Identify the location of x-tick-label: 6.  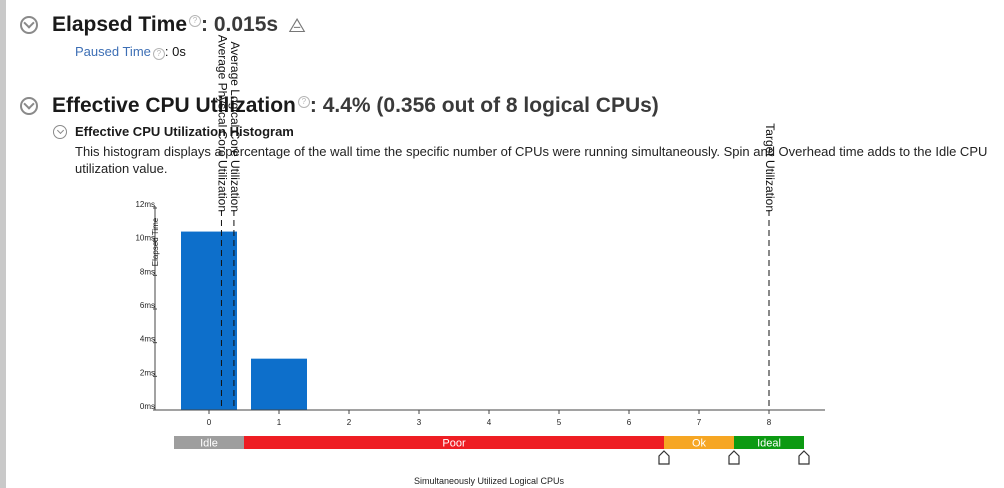
(629, 422).